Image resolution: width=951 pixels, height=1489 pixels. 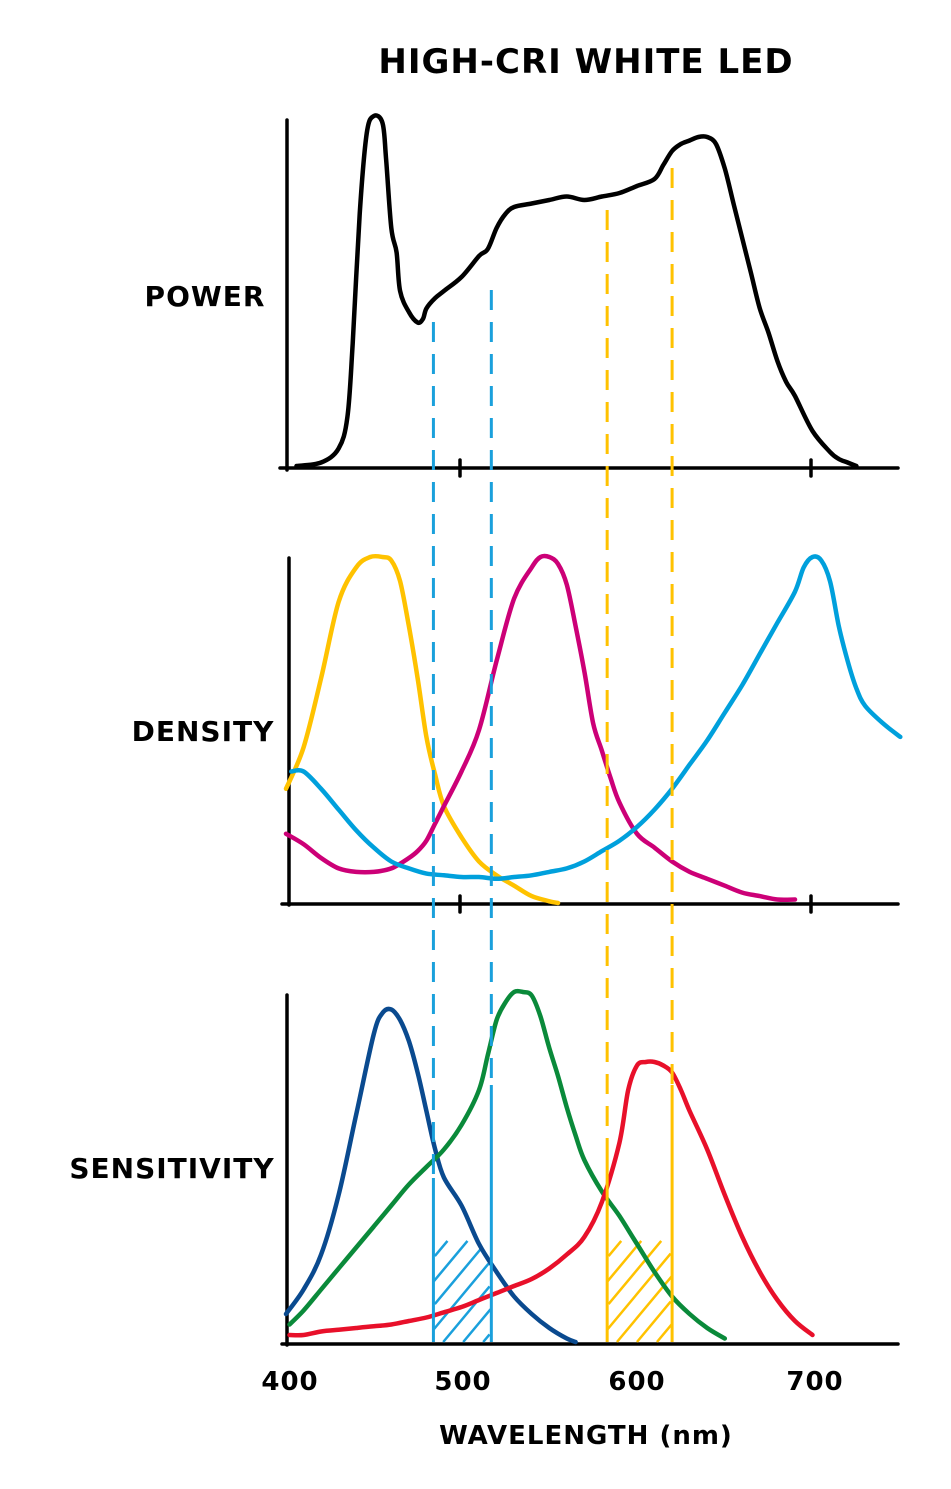 What do you see at coordinates (289, 1382) in the screenshot?
I see `x-tick-label-400: 400` at bounding box center [289, 1382].